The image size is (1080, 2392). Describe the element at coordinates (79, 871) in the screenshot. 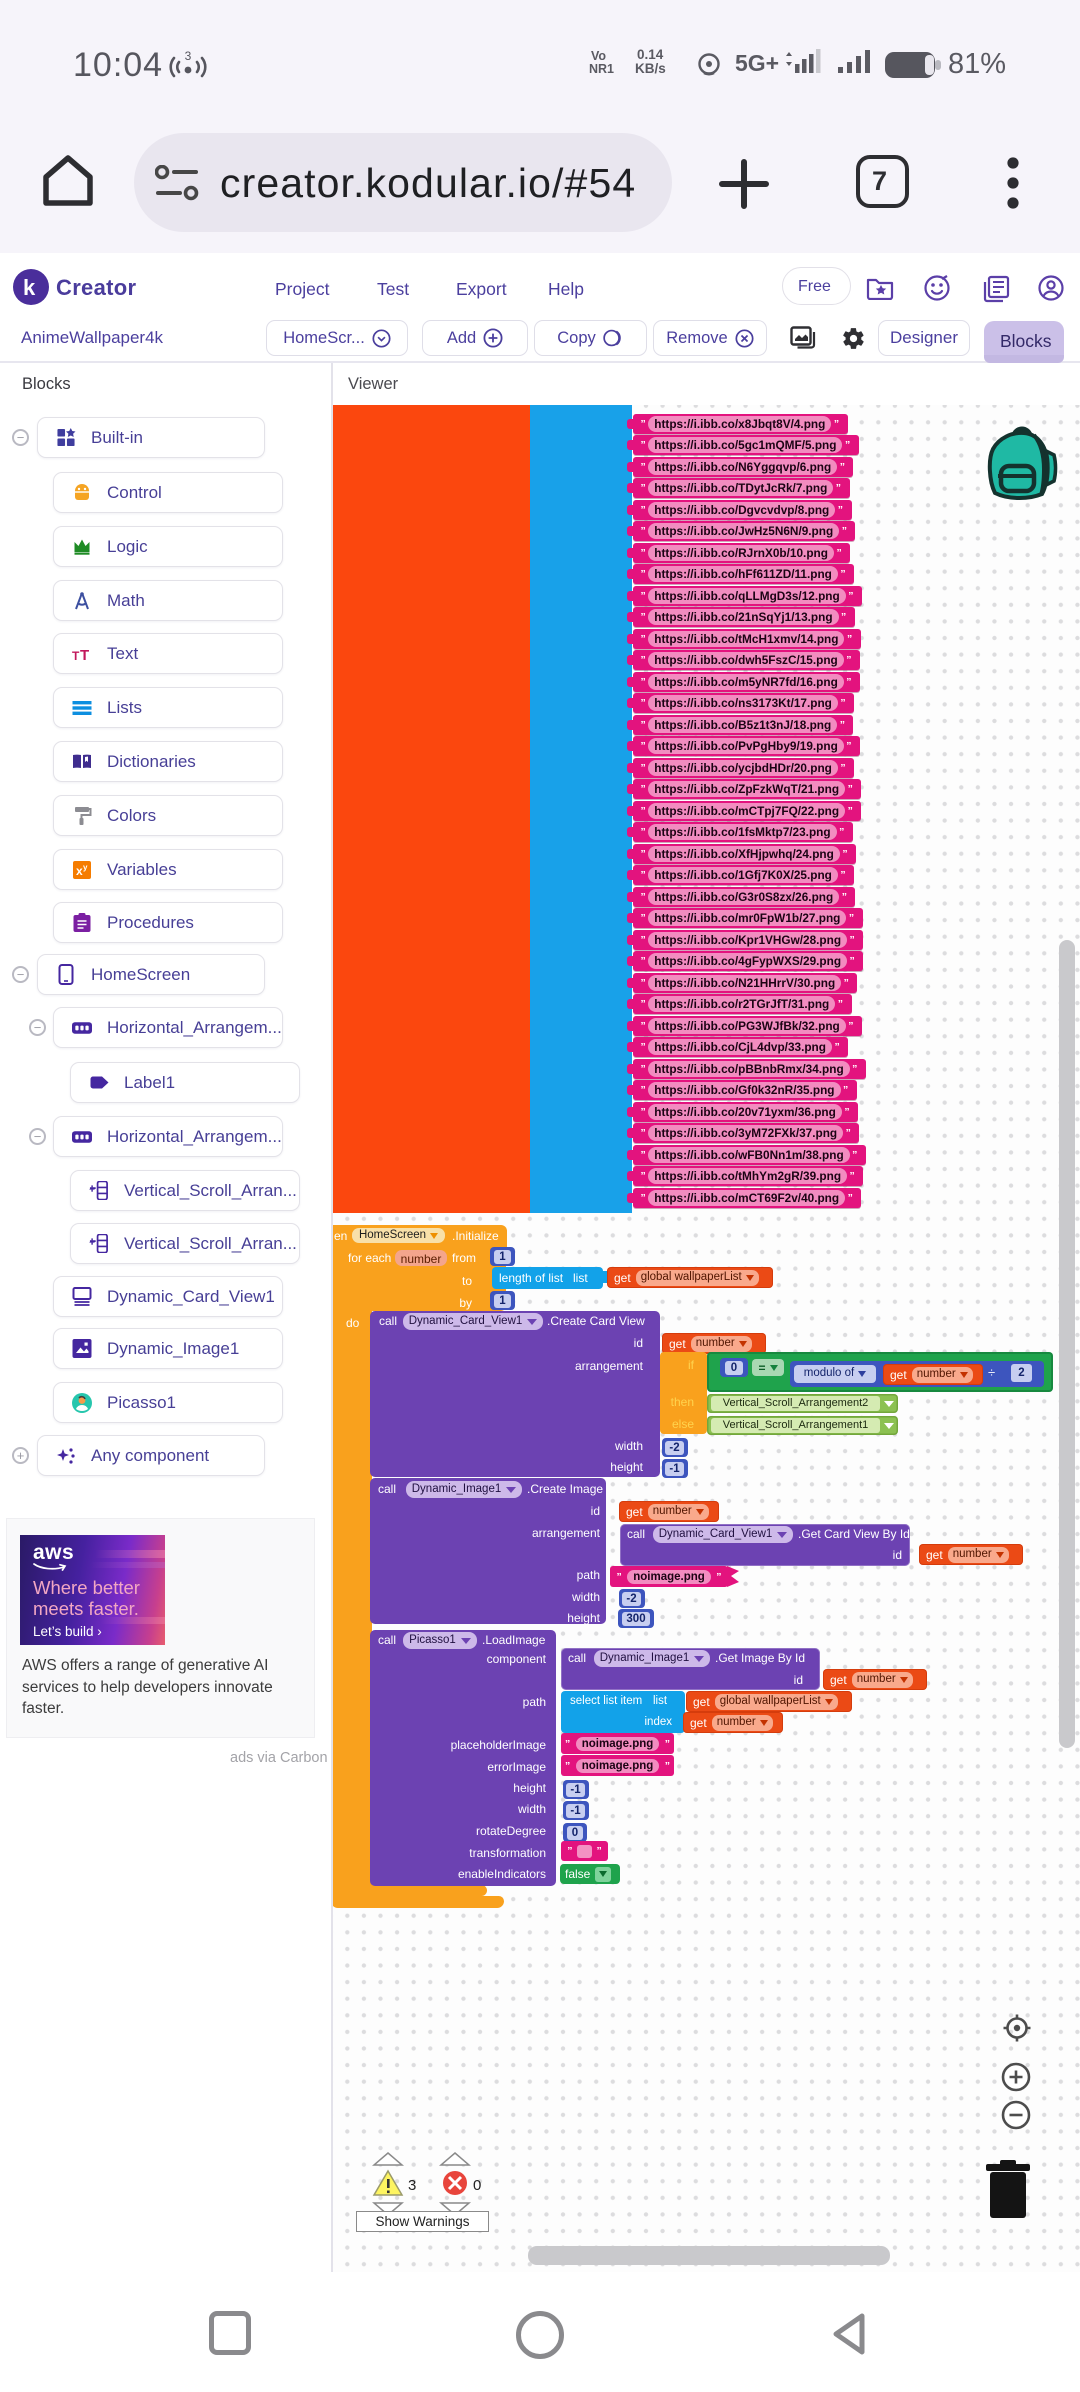

I see `svg-text: x` at that location.